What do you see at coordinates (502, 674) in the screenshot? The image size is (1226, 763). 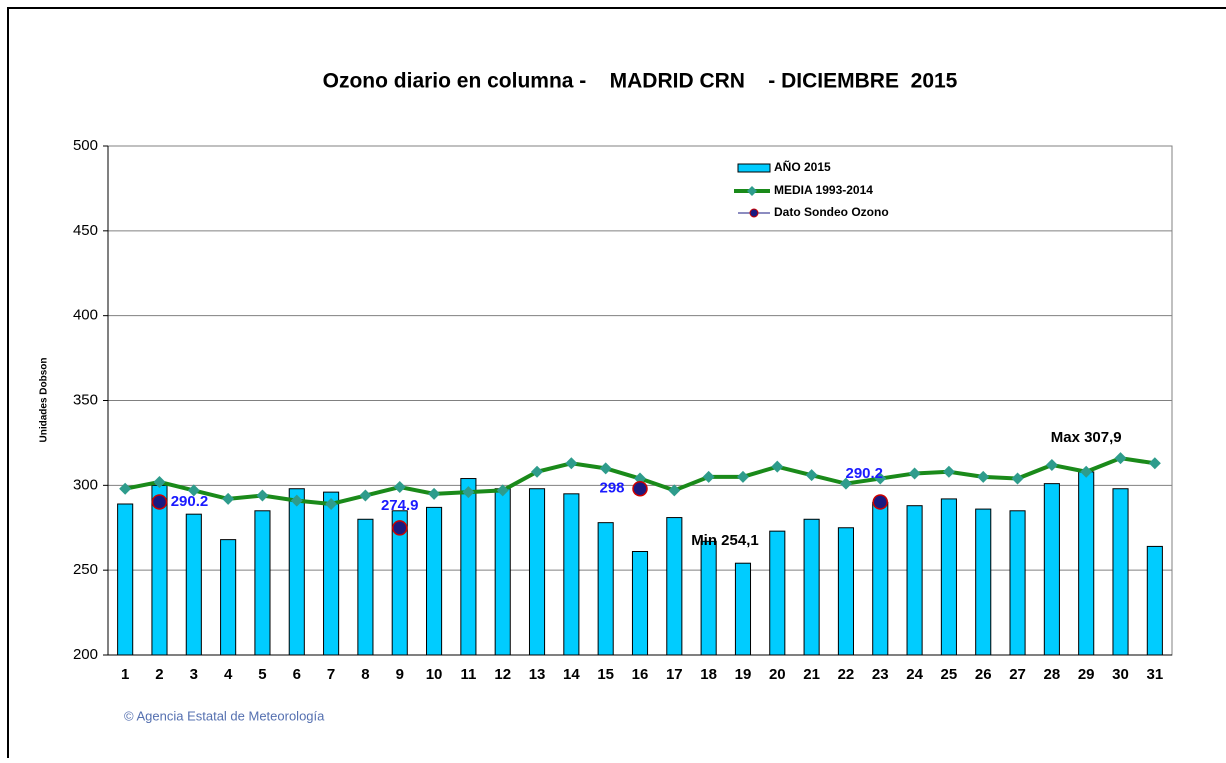 I see `x-tick-label: 12` at bounding box center [502, 674].